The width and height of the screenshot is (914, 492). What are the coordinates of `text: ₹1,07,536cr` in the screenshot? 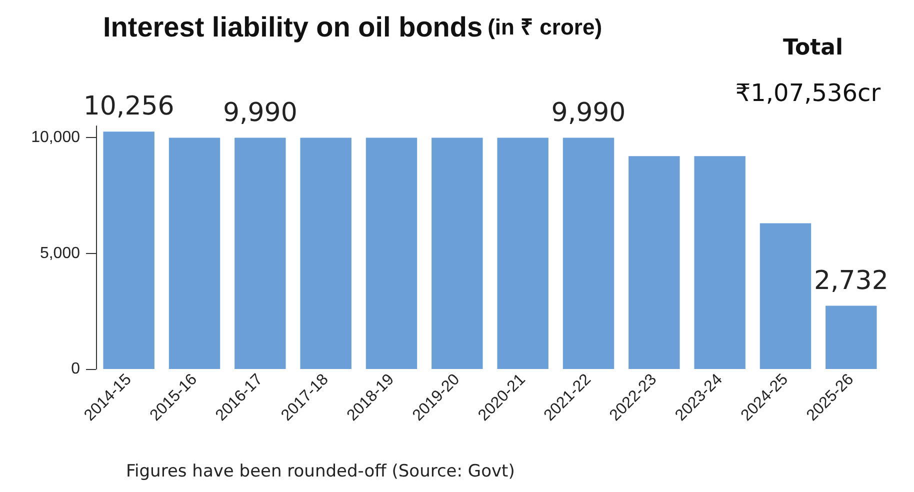 It's located at (808, 93).